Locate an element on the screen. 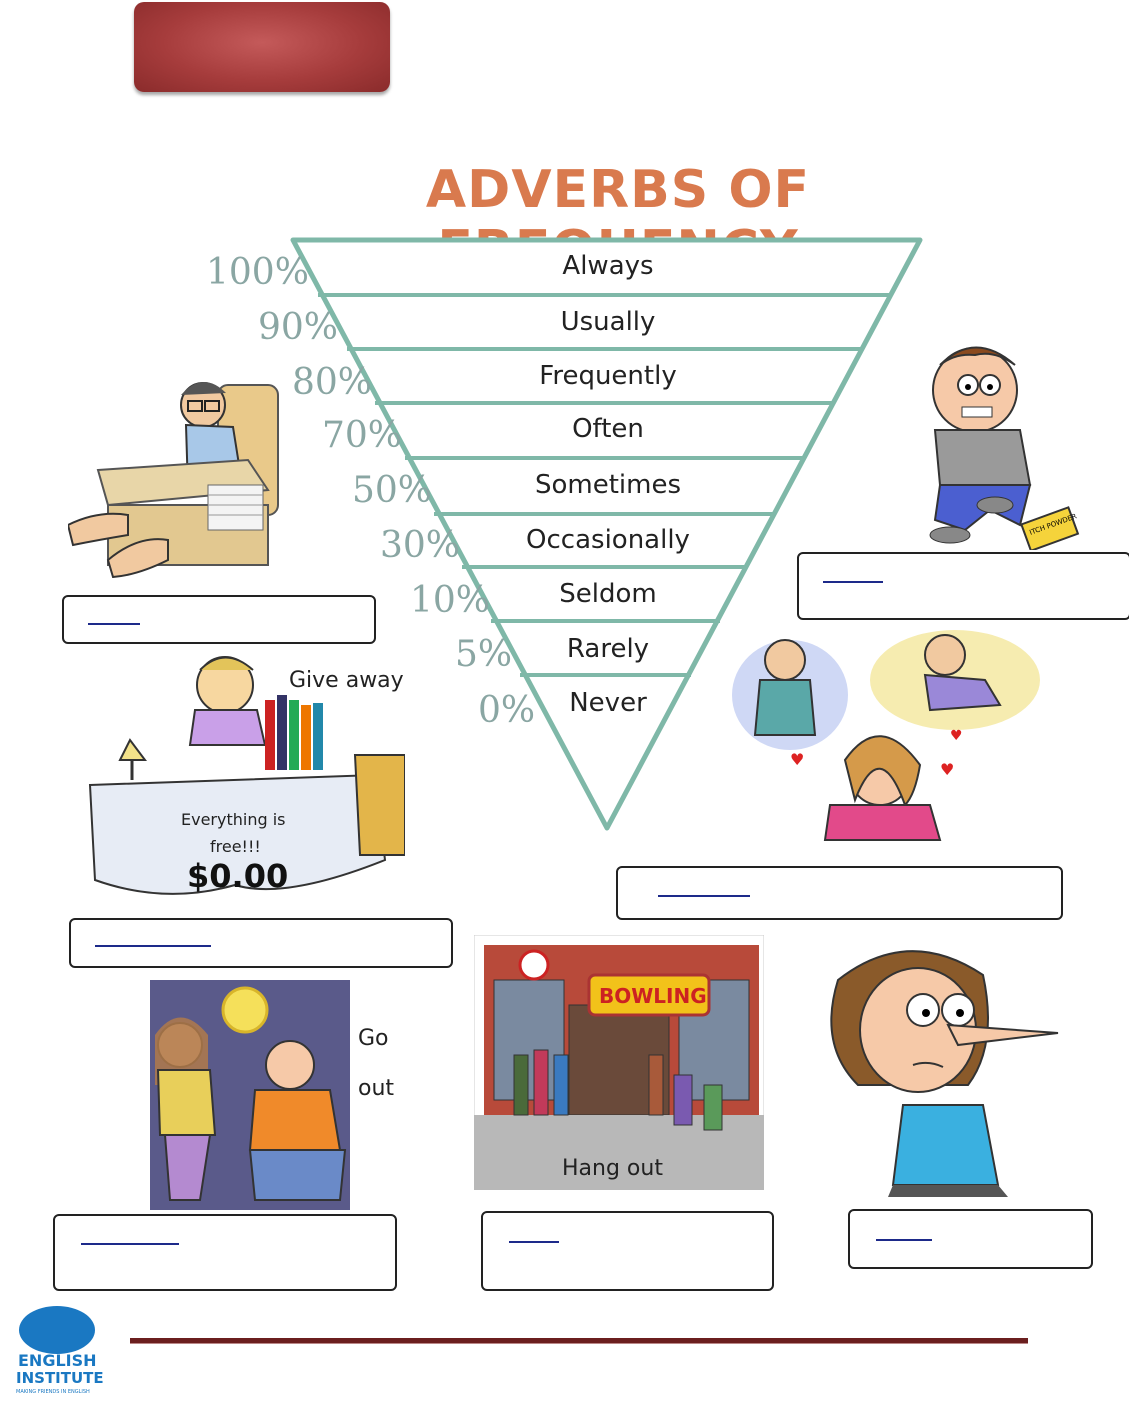 This screenshot has width=1129, height=1405. go-out-illustration: Go out is located at coordinates (272, 1095).